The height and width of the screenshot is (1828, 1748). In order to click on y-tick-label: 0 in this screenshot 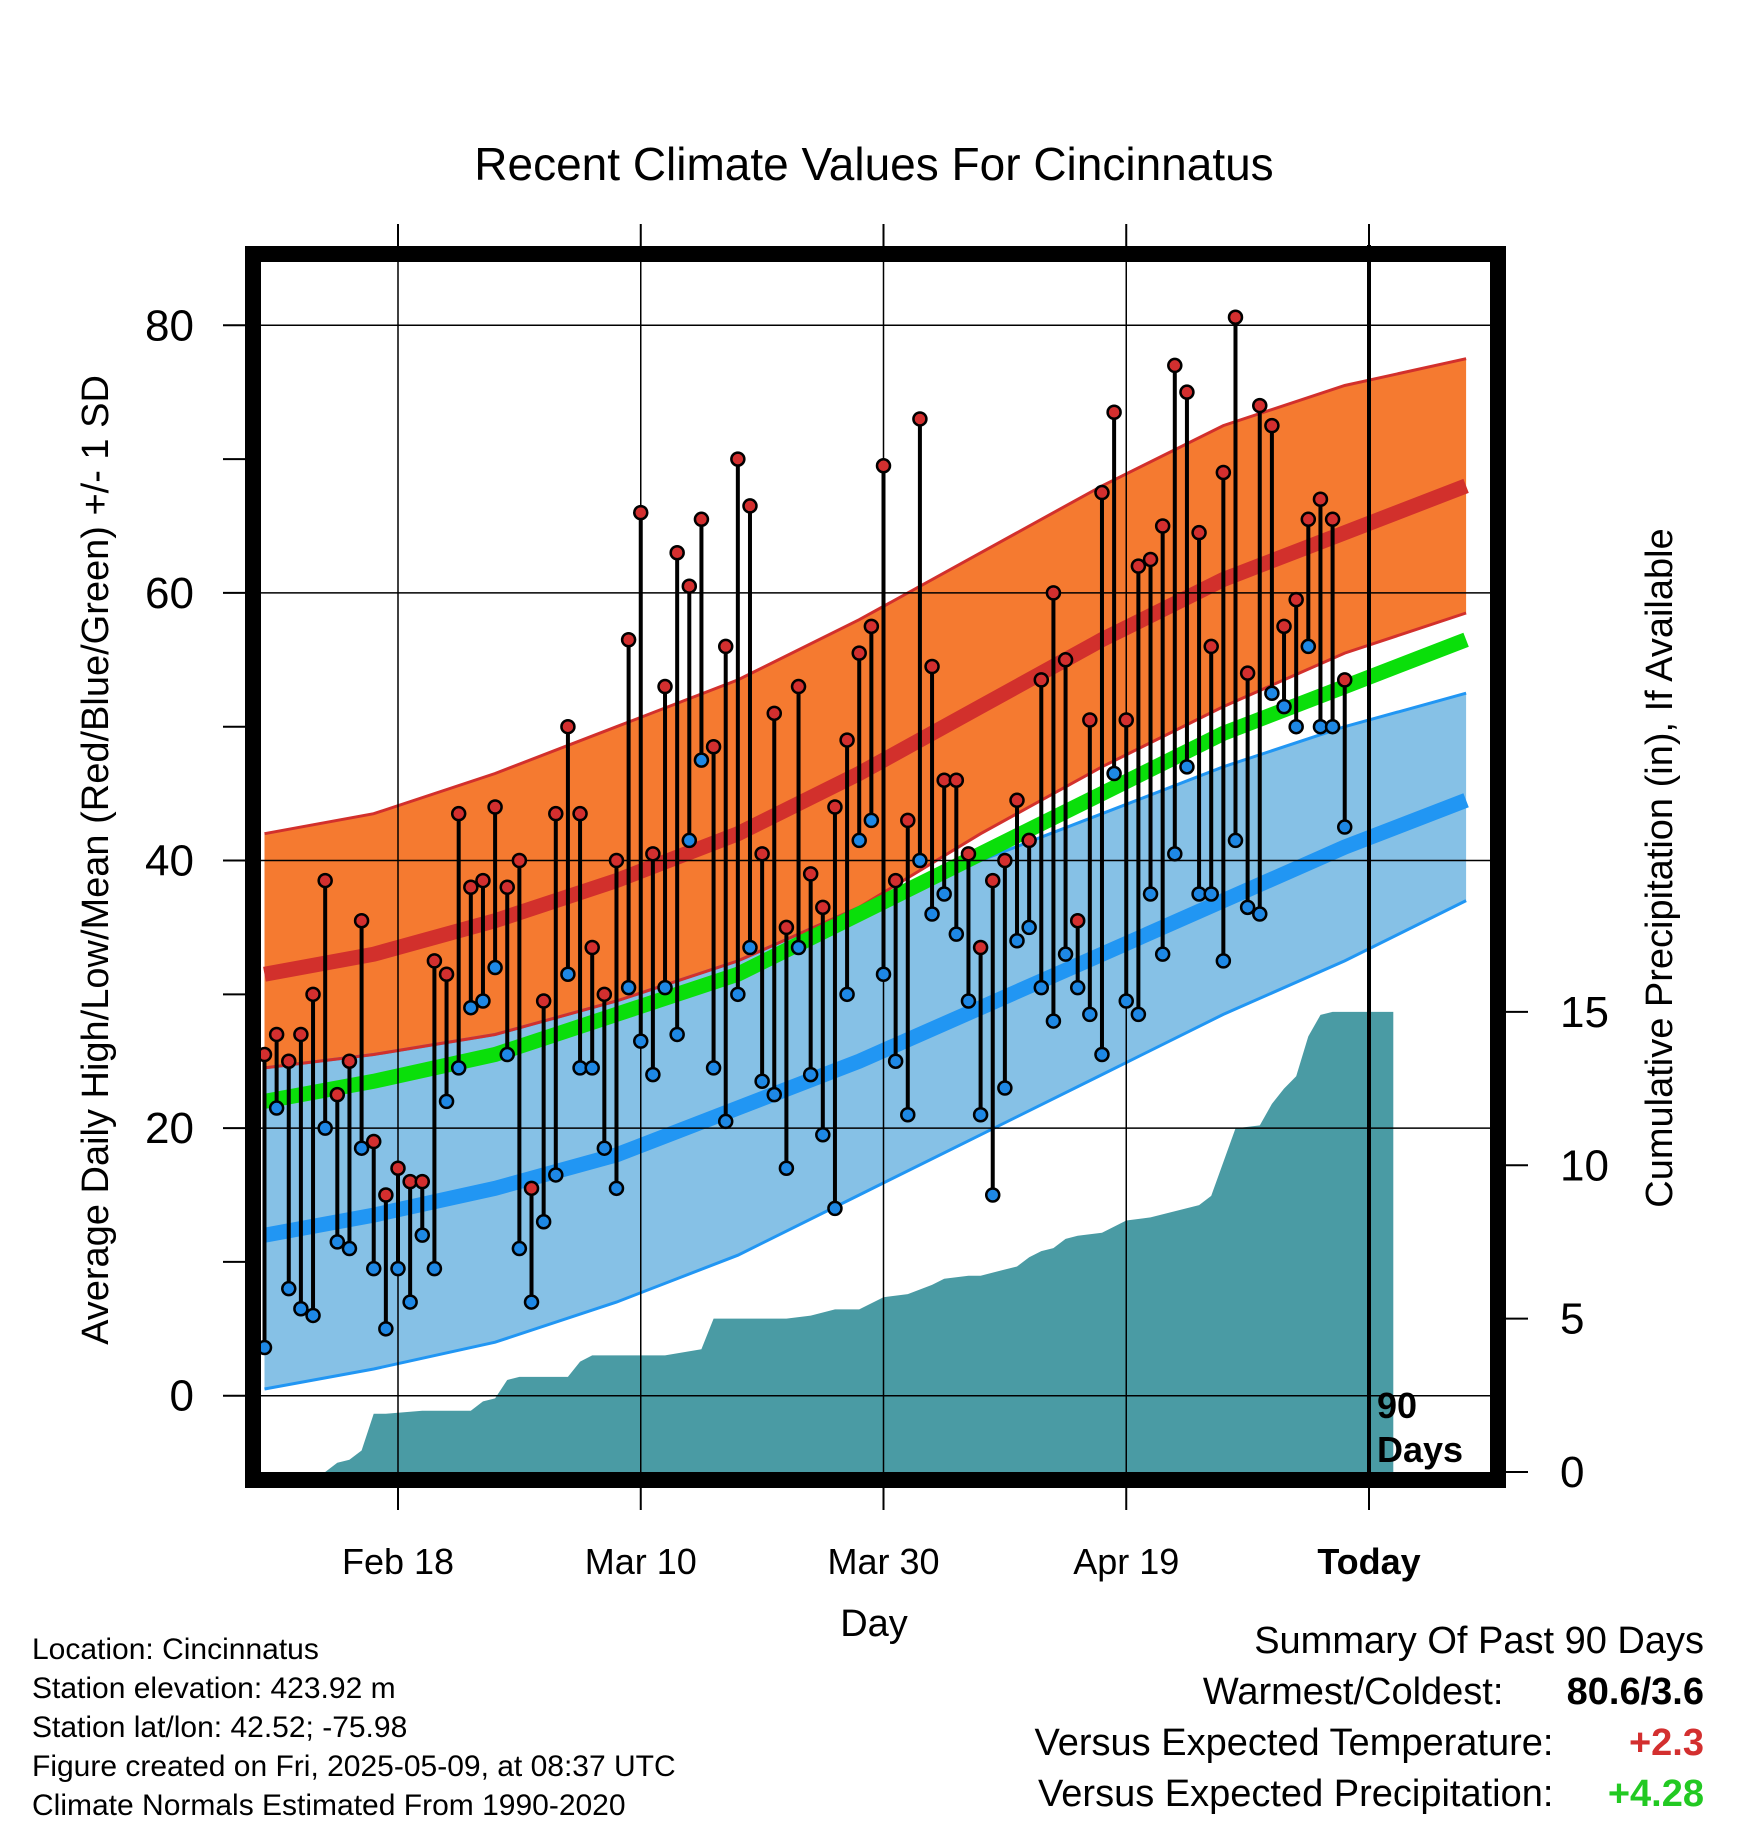, I will do `click(182, 1396)`.